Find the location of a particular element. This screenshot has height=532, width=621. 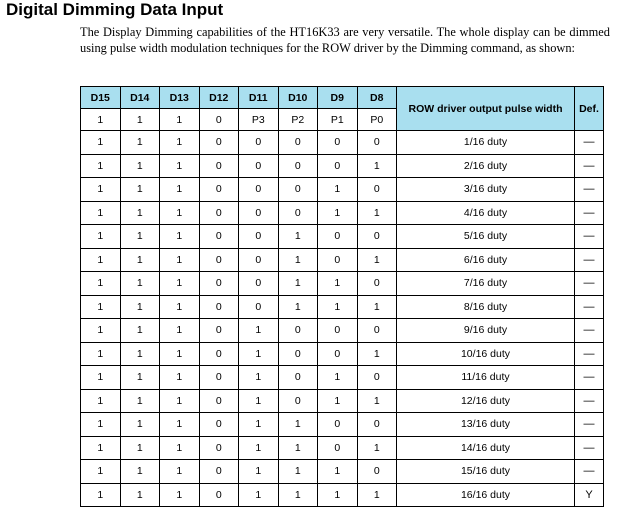

table-row: 1 1 1 0 0 1 1 0 7/16 duty — is located at coordinates (342, 283).